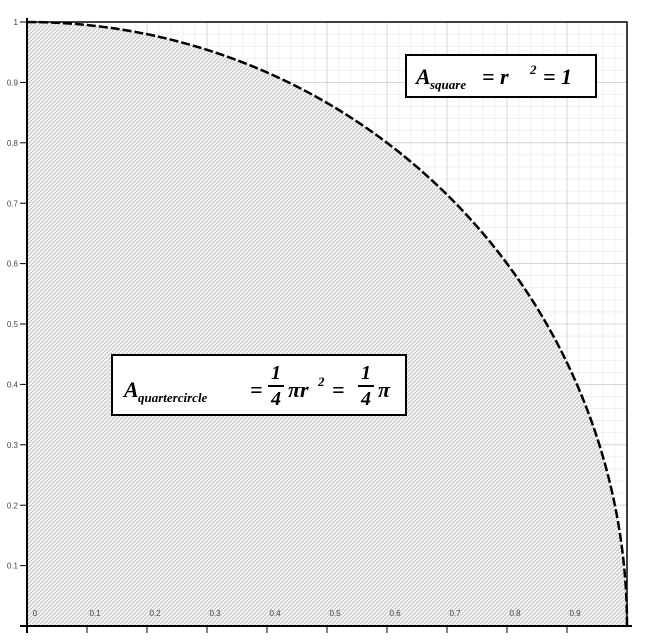 This screenshot has width=648, height=644. Describe the element at coordinates (495, 76) in the screenshot. I see `equation: = r` at that location.